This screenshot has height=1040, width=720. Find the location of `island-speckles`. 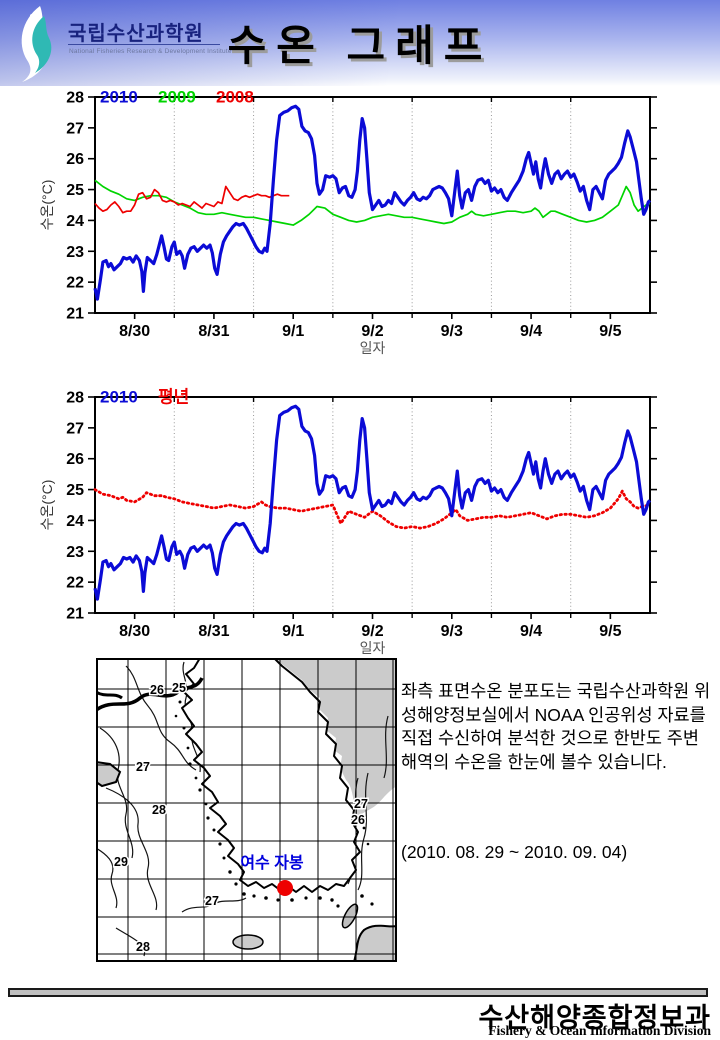

island-speckles is located at coordinates (274, 804).